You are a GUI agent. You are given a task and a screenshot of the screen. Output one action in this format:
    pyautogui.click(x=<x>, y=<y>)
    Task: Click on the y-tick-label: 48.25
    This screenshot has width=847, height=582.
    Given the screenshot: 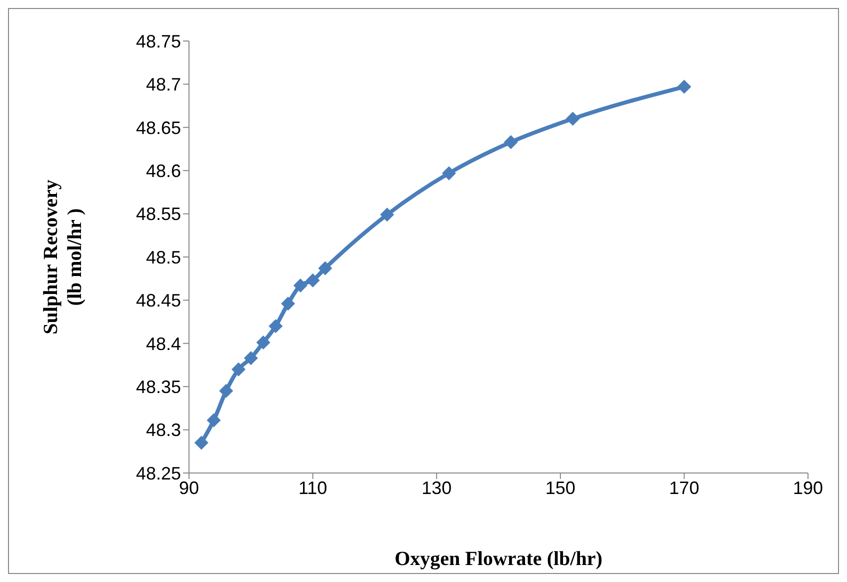 What is the action you would take?
    pyautogui.click(x=158, y=473)
    